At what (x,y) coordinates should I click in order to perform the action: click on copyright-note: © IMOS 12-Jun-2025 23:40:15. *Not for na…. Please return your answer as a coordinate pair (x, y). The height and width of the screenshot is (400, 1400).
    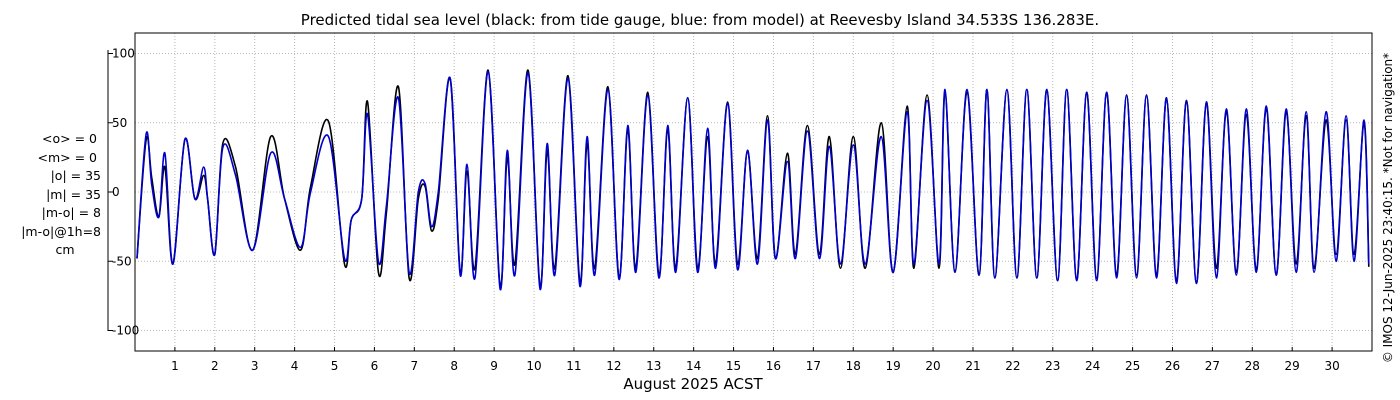
    Looking at the image, I should click on (1388, 208).